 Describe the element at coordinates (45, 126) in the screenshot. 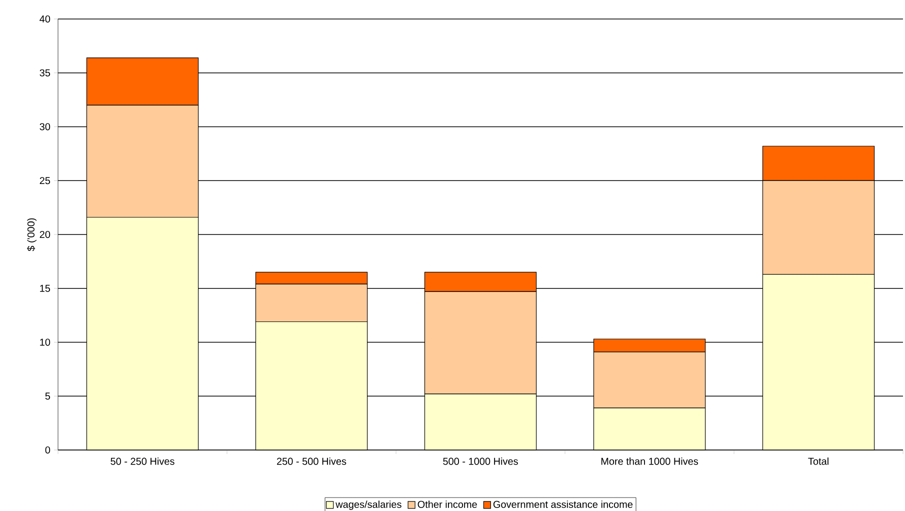

I see `y-tick-label: 30` at that location.